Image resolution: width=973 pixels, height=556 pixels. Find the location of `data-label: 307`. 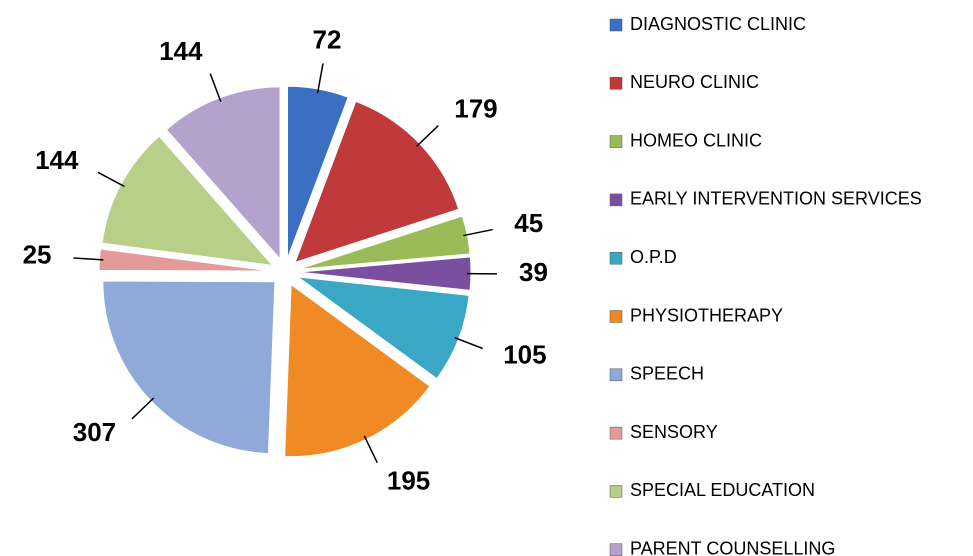

data-label: 307 is located at coordinates (94, 432).